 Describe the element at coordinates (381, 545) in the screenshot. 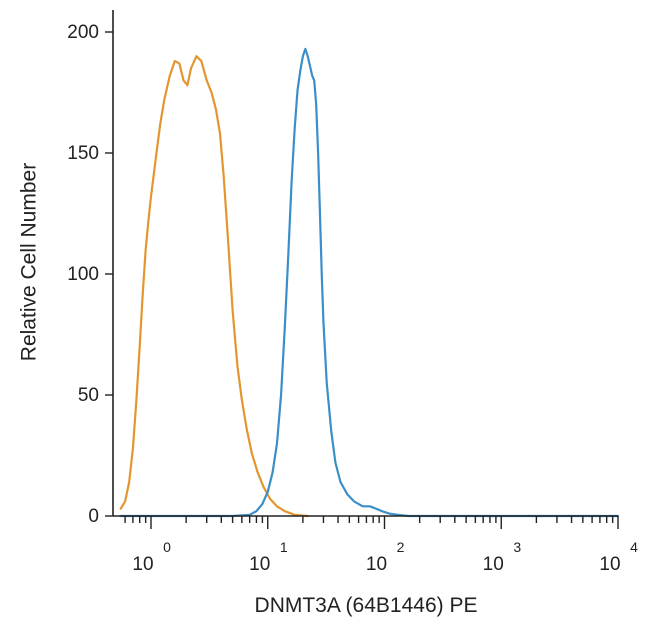

I see `x-ticks: 10 0 10 1 10 2 10 3 10 4` at that location.